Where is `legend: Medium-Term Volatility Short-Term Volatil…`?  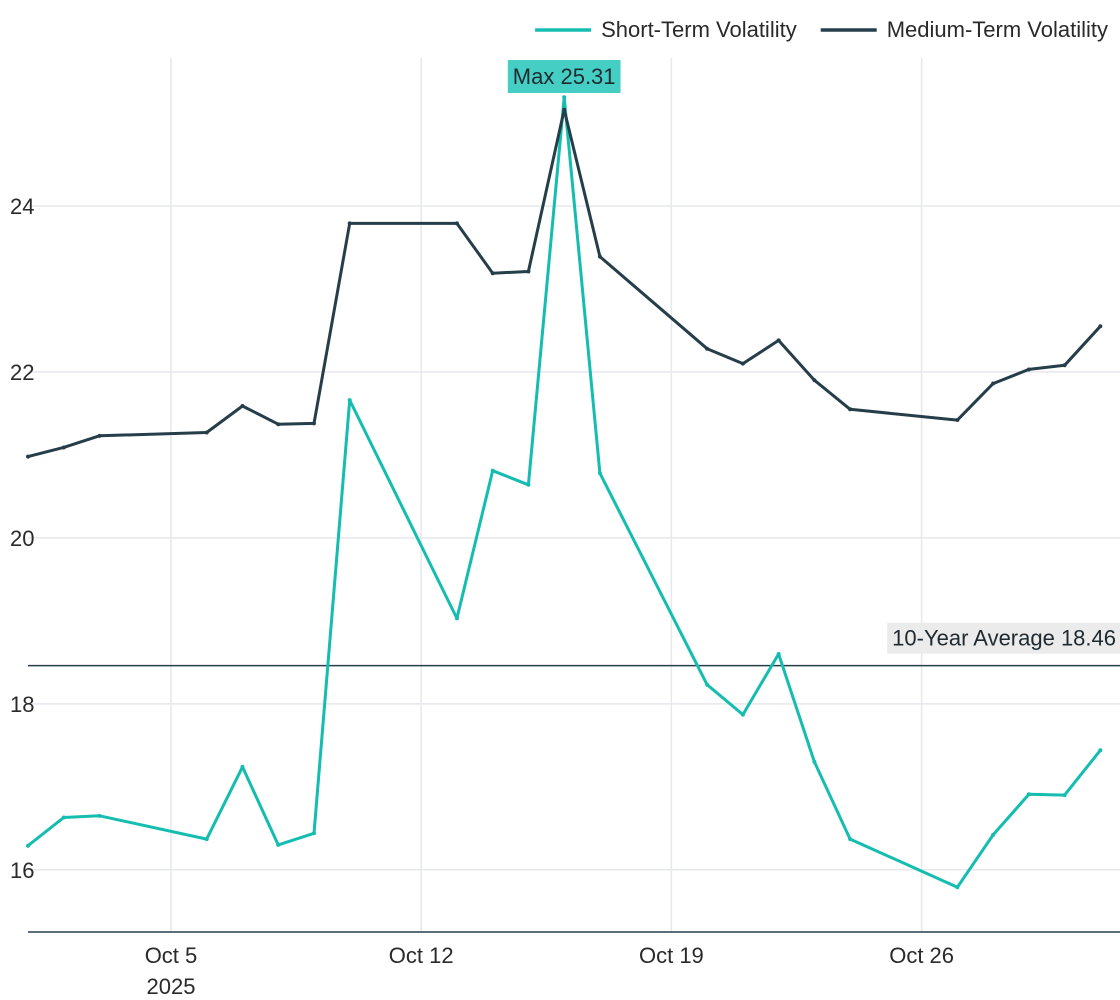
legend: Medium-Term Volatility Short-Term Volatil… is located at coordinates (821, 29).